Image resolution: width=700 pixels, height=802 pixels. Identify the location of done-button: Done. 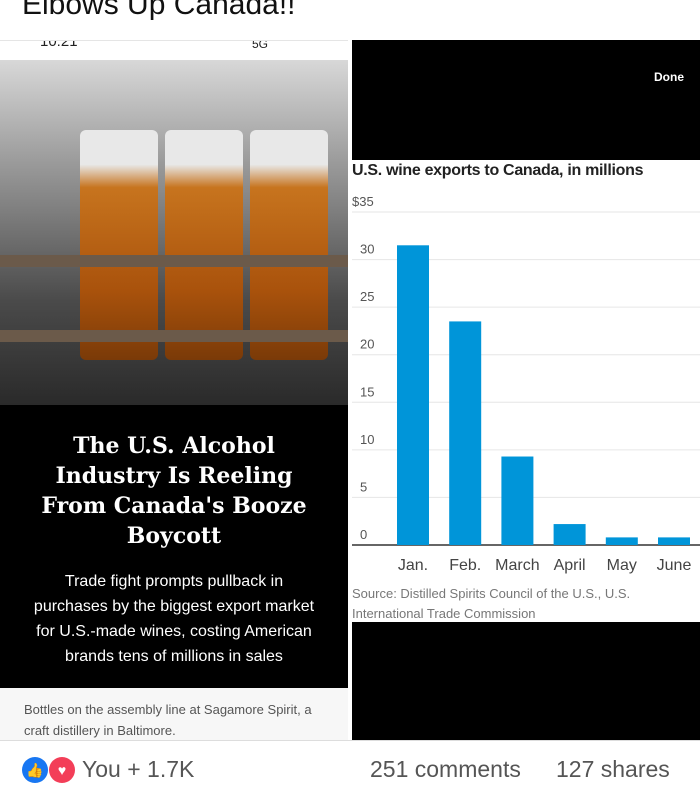
(669, 77).